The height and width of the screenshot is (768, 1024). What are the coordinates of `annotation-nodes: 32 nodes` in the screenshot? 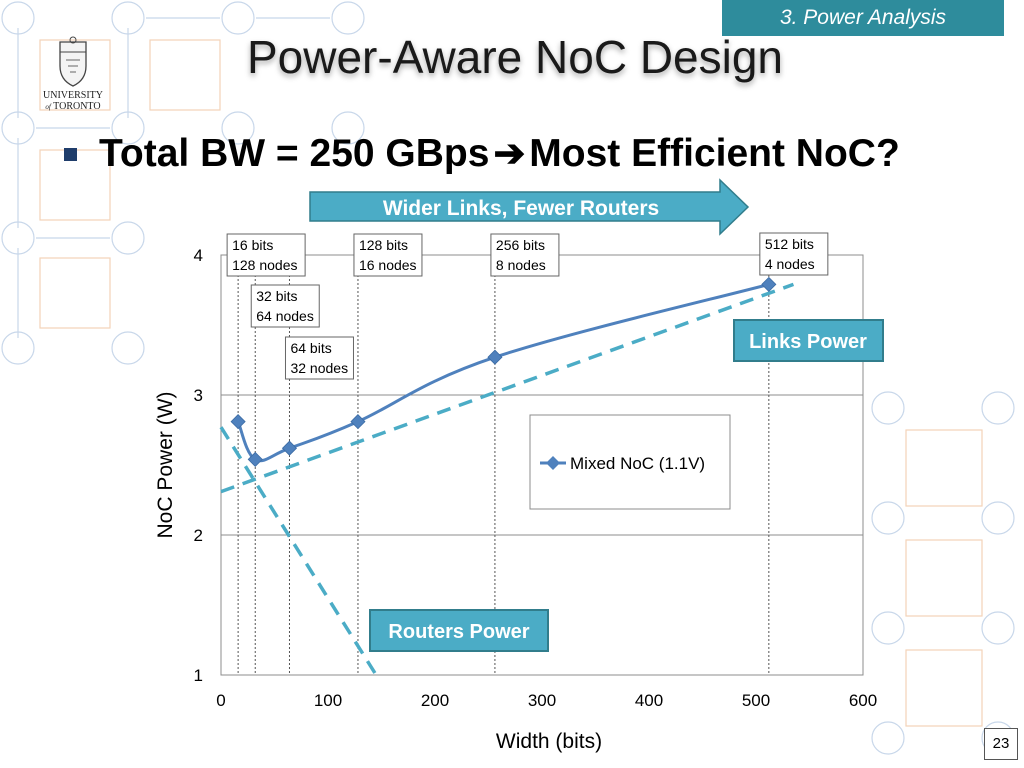 It's located at (319, 368).